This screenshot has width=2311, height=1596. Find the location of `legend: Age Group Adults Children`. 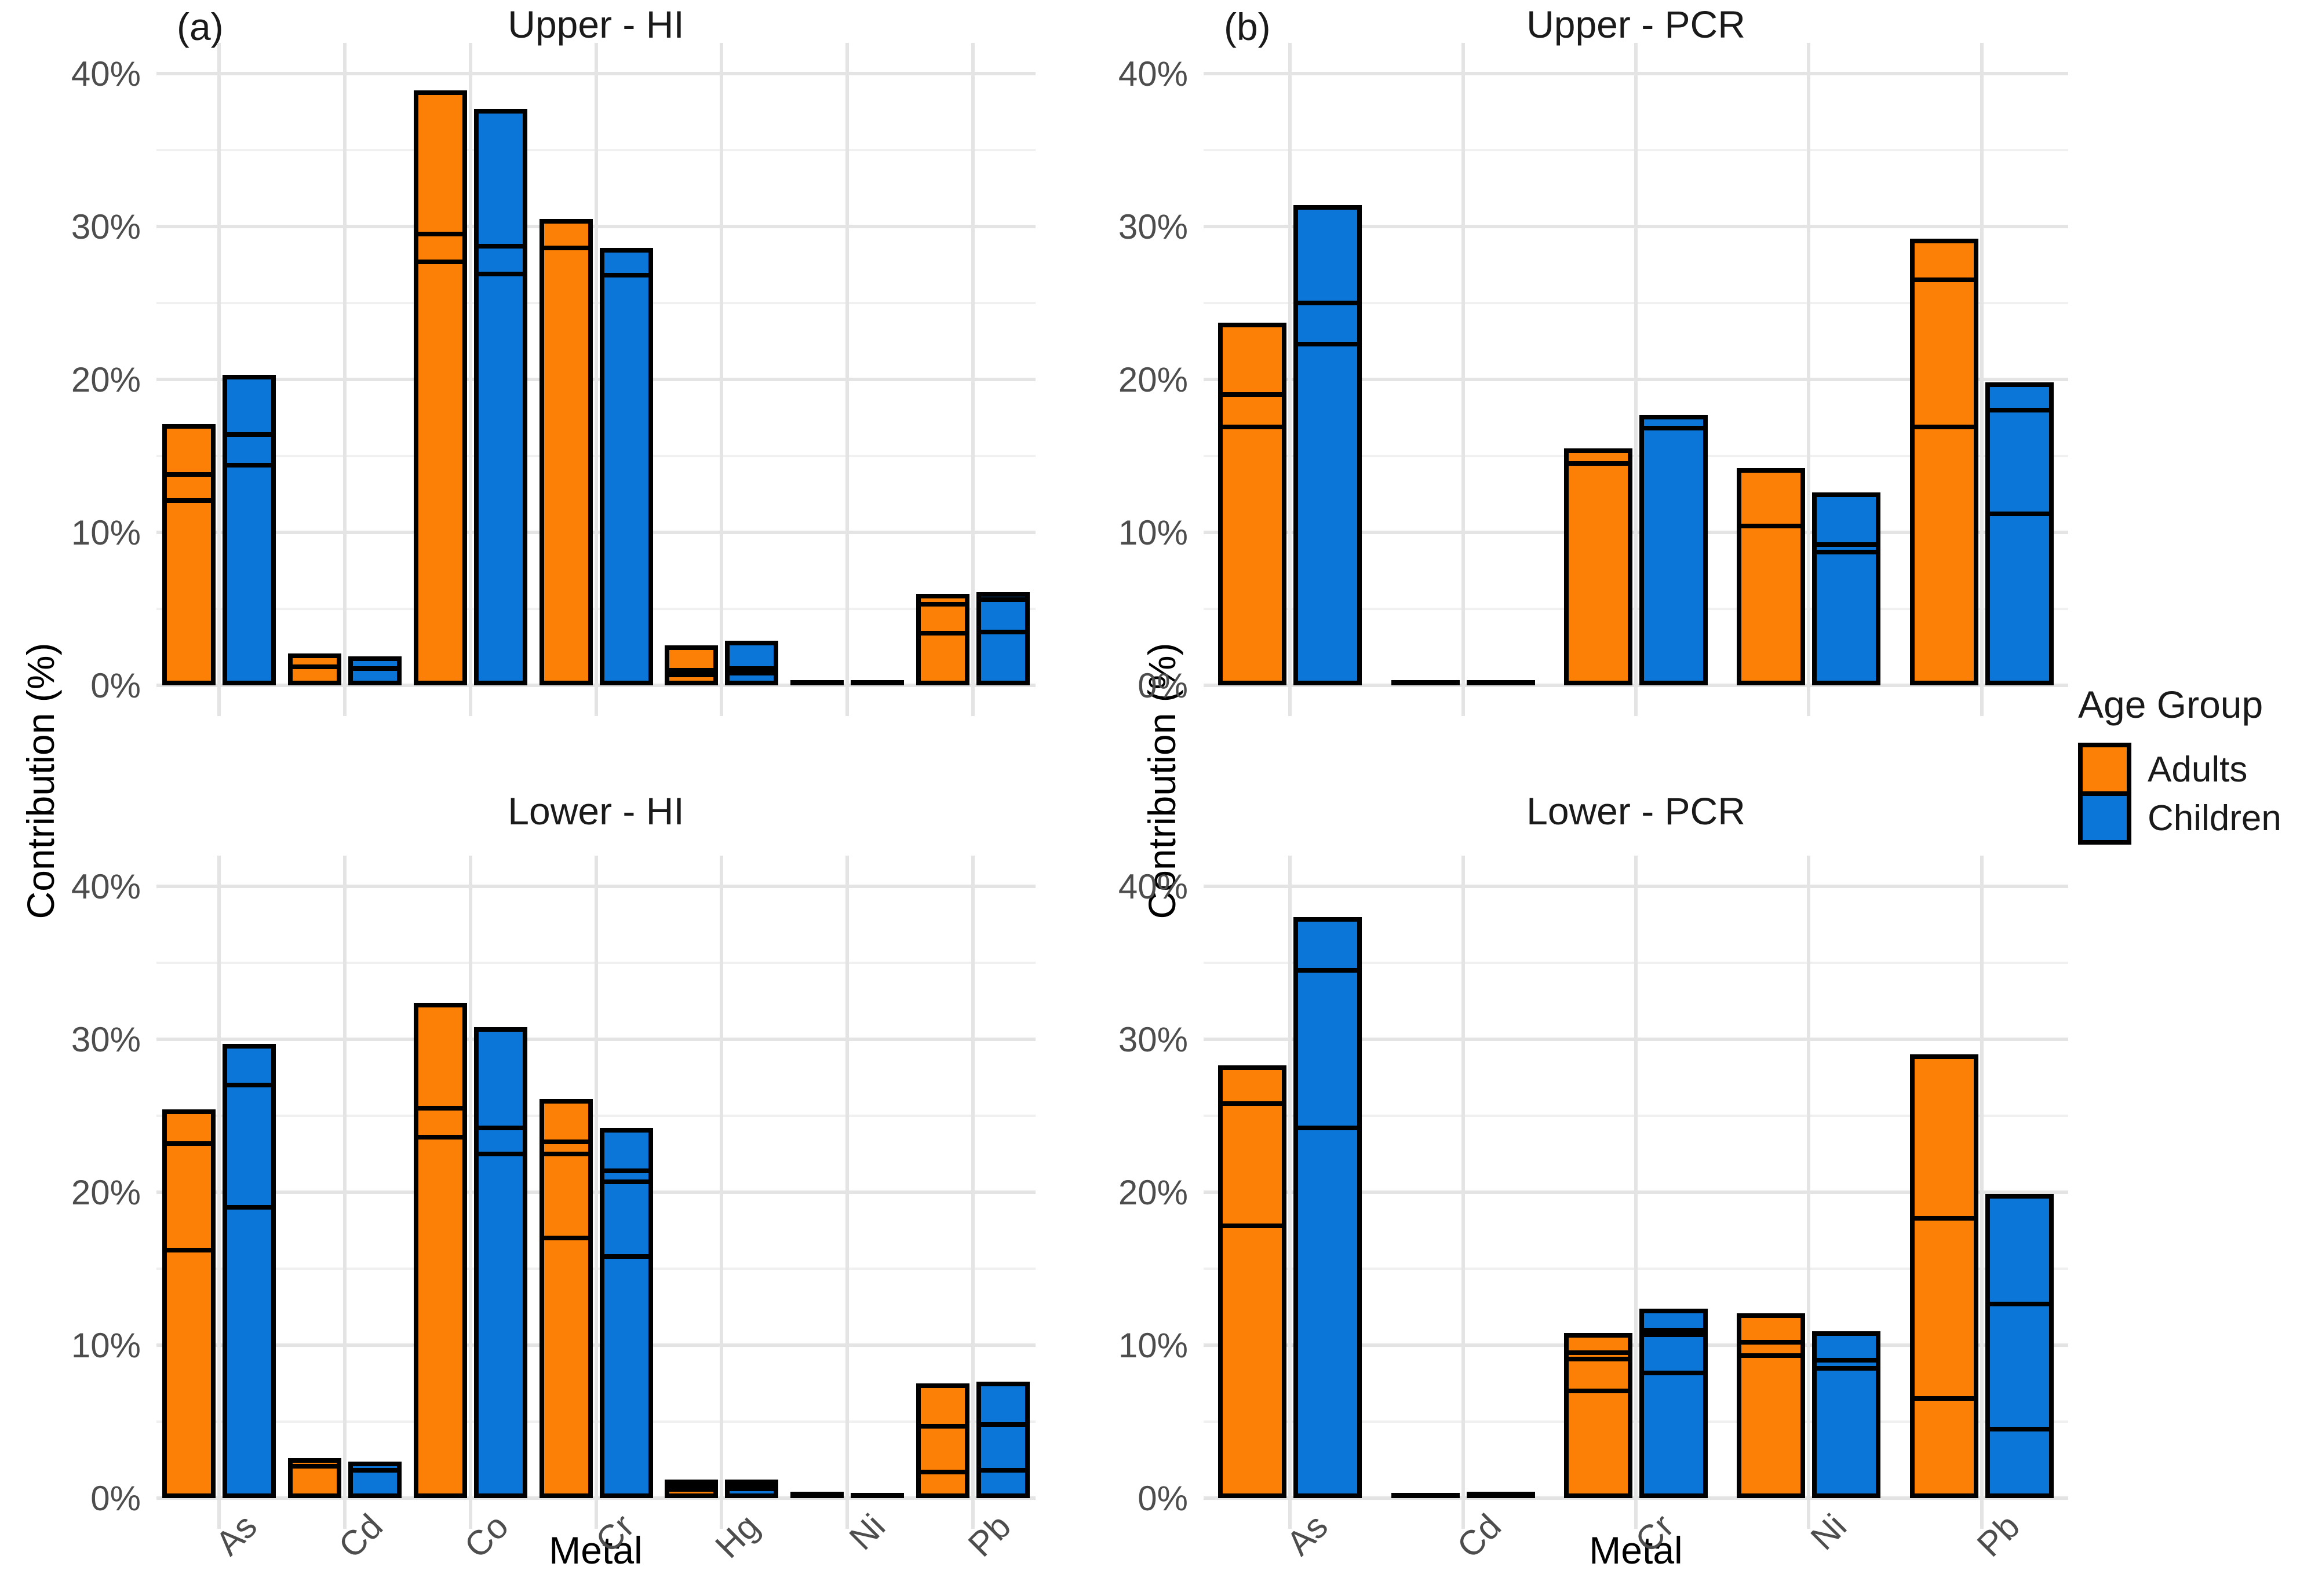

legend: Age Group Adults Children is located at coordinates (2194, 764).